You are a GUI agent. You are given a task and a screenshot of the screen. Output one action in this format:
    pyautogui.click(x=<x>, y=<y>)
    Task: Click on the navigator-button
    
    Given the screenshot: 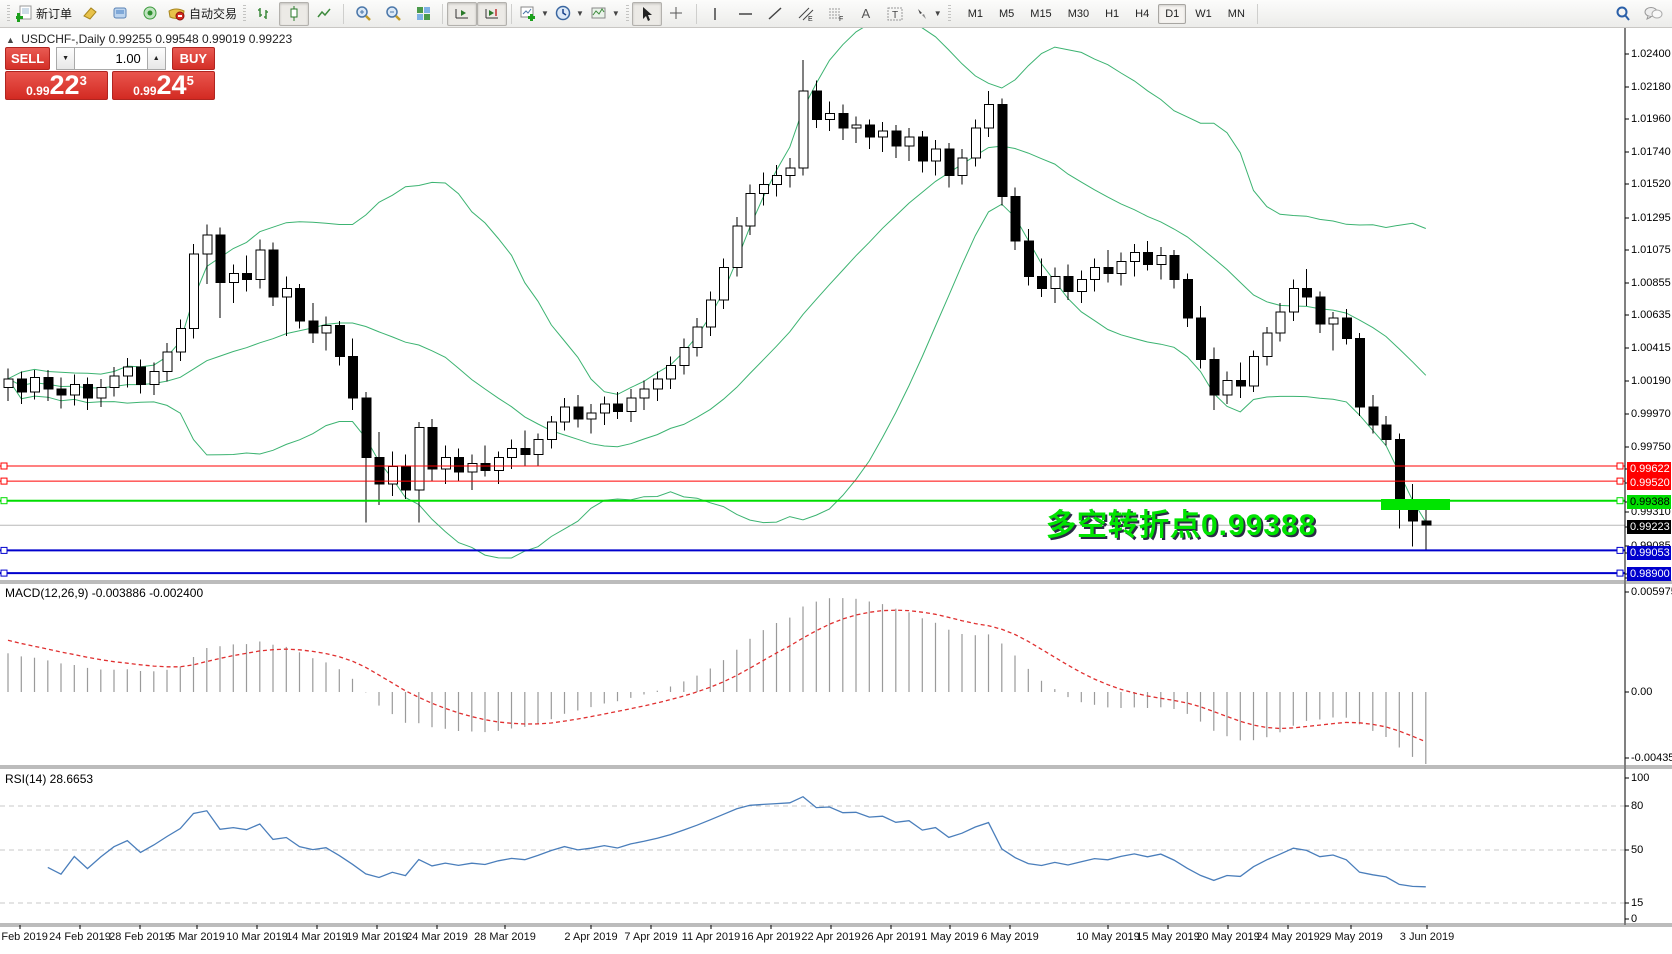 What is the action you would take?
    pyautogui.click(x=150, y=14)
    